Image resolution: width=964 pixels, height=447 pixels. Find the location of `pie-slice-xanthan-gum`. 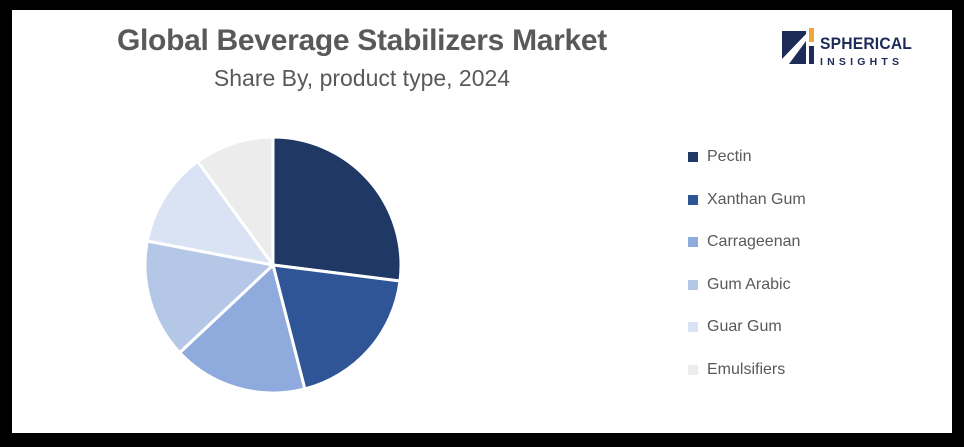

pie-slice-xanthan-gum is located at coordinates (336, 327).